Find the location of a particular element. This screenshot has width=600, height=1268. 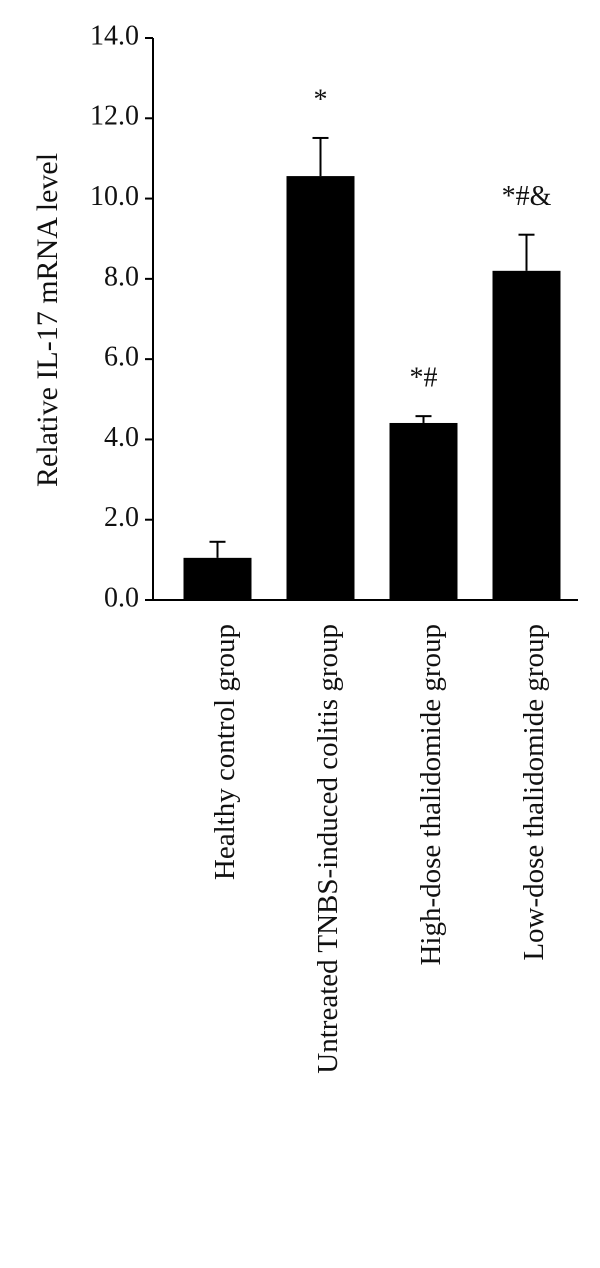

y-tick-label: 0.0 is located at coordinates (121, 597).